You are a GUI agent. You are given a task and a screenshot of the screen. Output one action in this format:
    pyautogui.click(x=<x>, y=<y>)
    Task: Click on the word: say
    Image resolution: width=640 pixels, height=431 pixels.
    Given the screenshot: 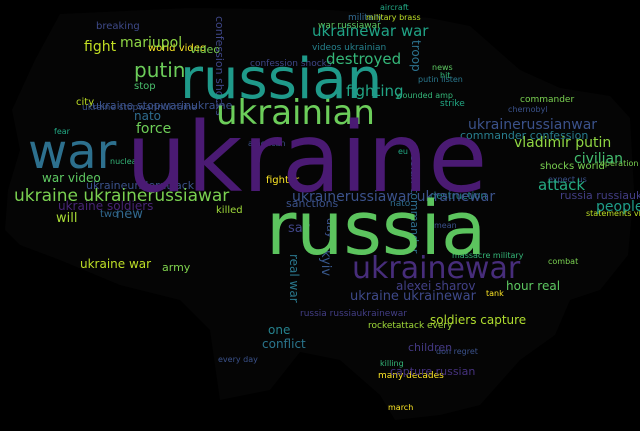 What is the action you would take?
    pyautogui.click(x=299, y=228)
    